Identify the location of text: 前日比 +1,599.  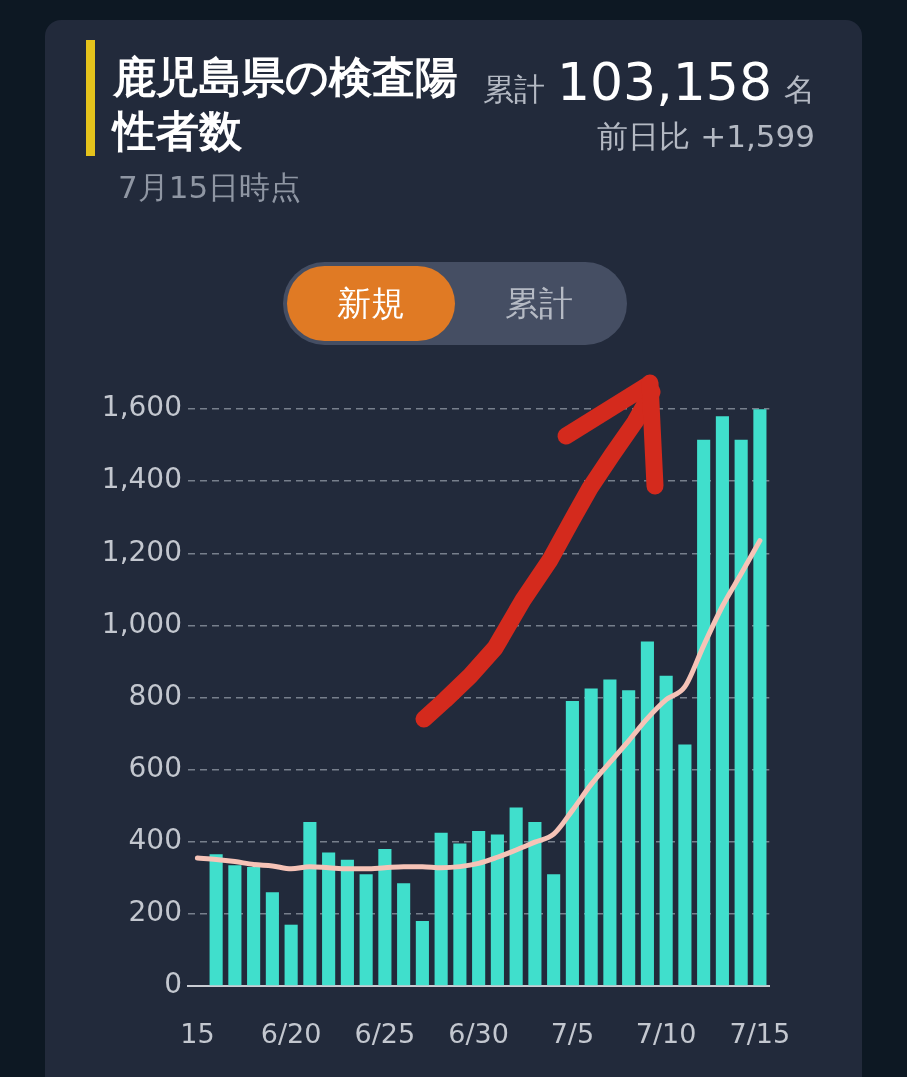
(706, 136).